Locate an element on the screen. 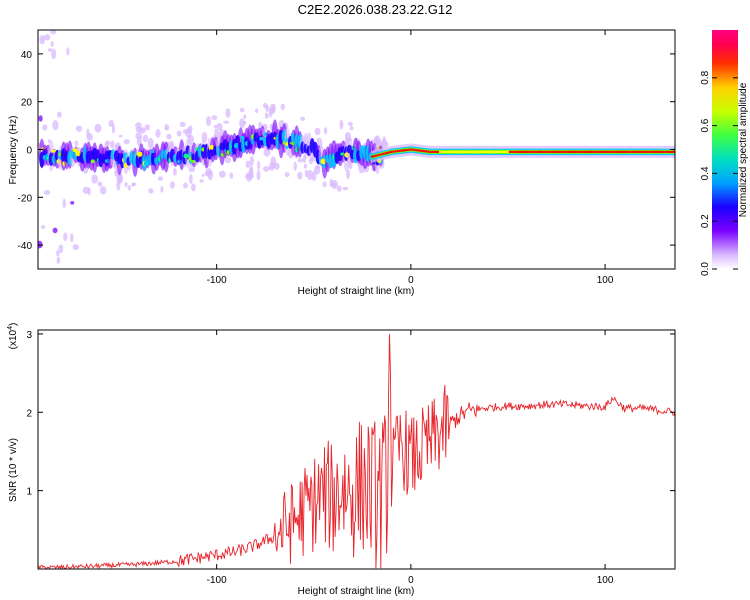 The height and width of the screenshot is (600, 750). snr-y-tick-label: 3 is located at coordinates (29, 335).